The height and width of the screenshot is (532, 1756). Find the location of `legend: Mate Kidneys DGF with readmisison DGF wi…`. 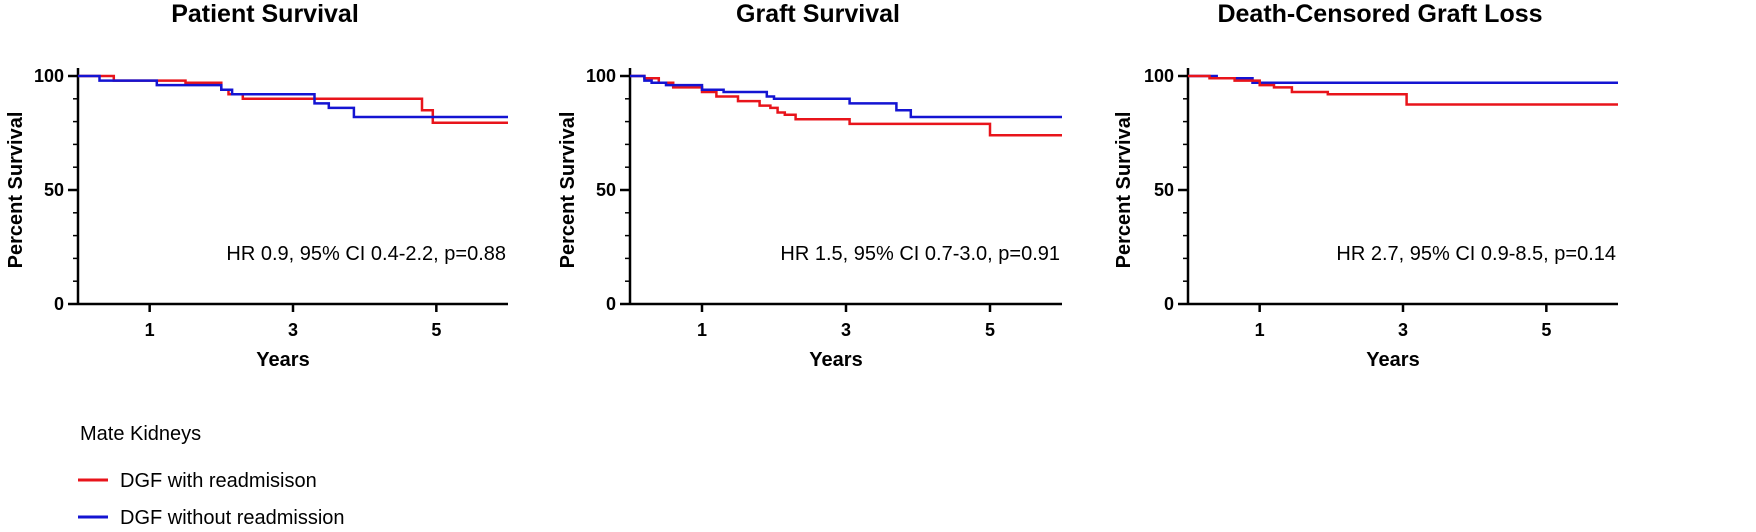

legend: Mate Kidneys DGF with readmisison DGF wi… is located at coordinates (211, 476).